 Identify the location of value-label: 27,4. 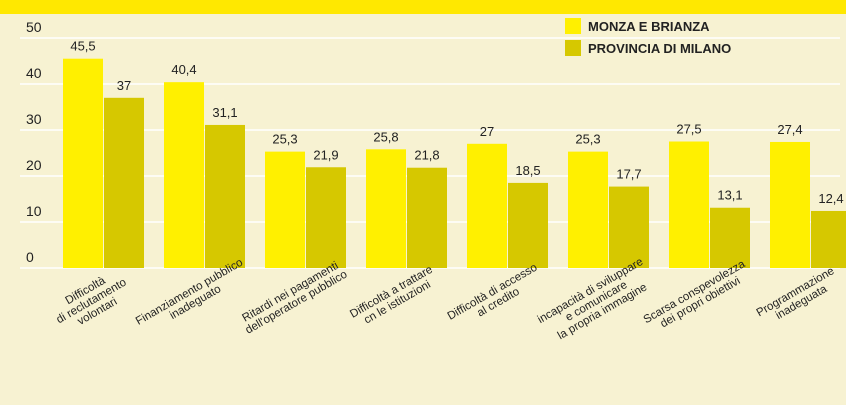
(789, 129).